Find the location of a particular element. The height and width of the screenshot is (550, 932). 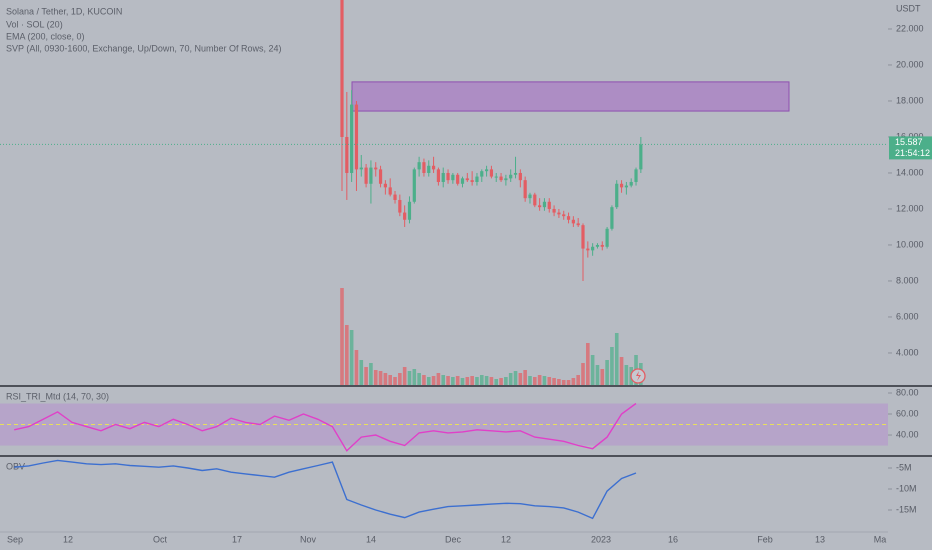

legend-item: EMA (200, close, 0) is located at coordinates (45, 36).